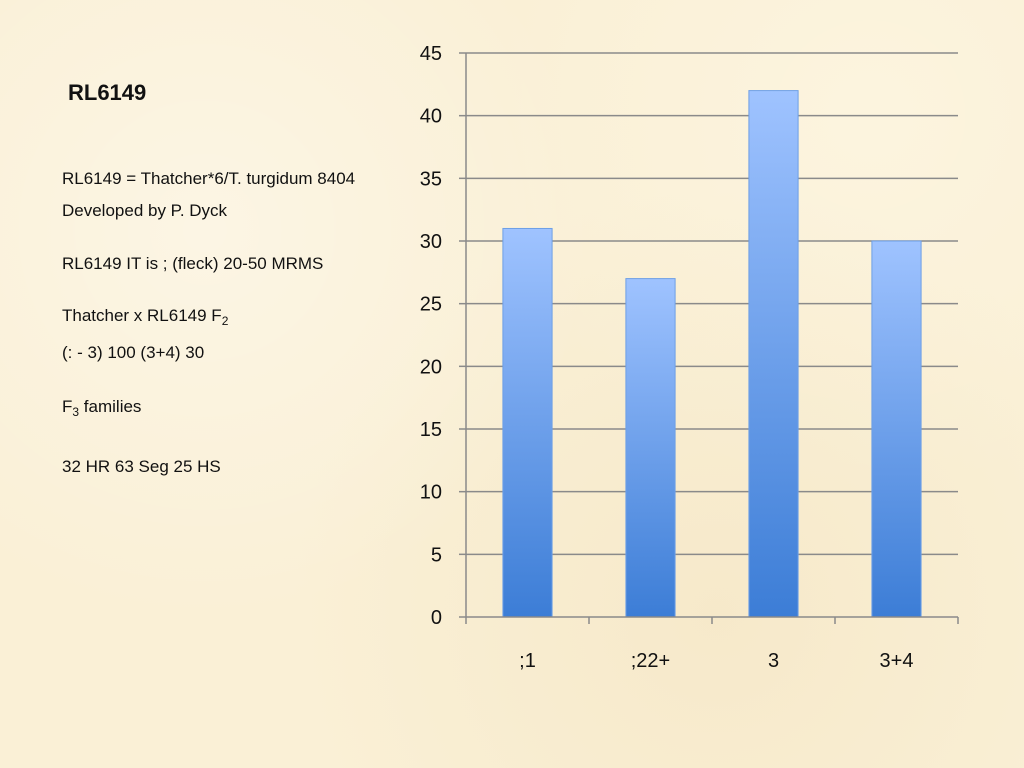 The image size is (1024, 768). I want to click on text-line-f2-cross: Thatcher x RL6149 F2, so click(222, 318).